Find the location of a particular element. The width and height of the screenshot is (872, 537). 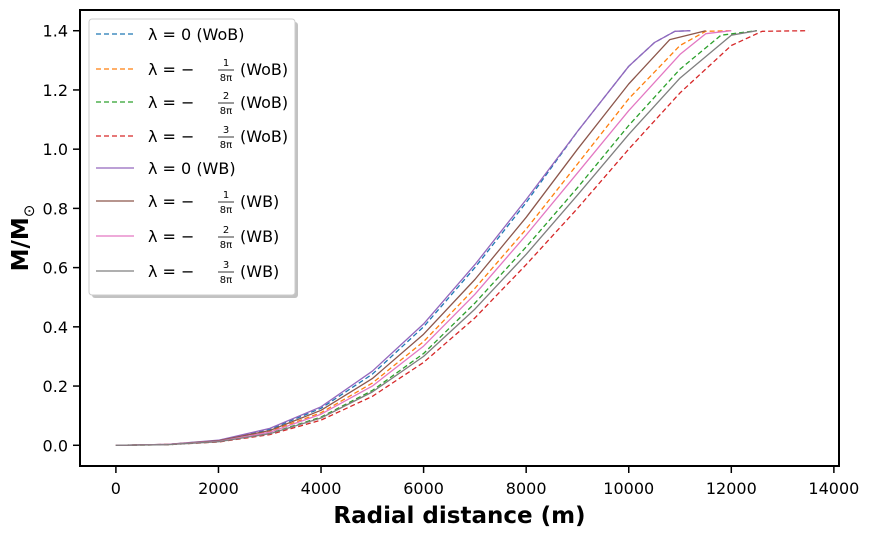

legend-label: λ = 0 (WB) is located at coordinates (192, 168).